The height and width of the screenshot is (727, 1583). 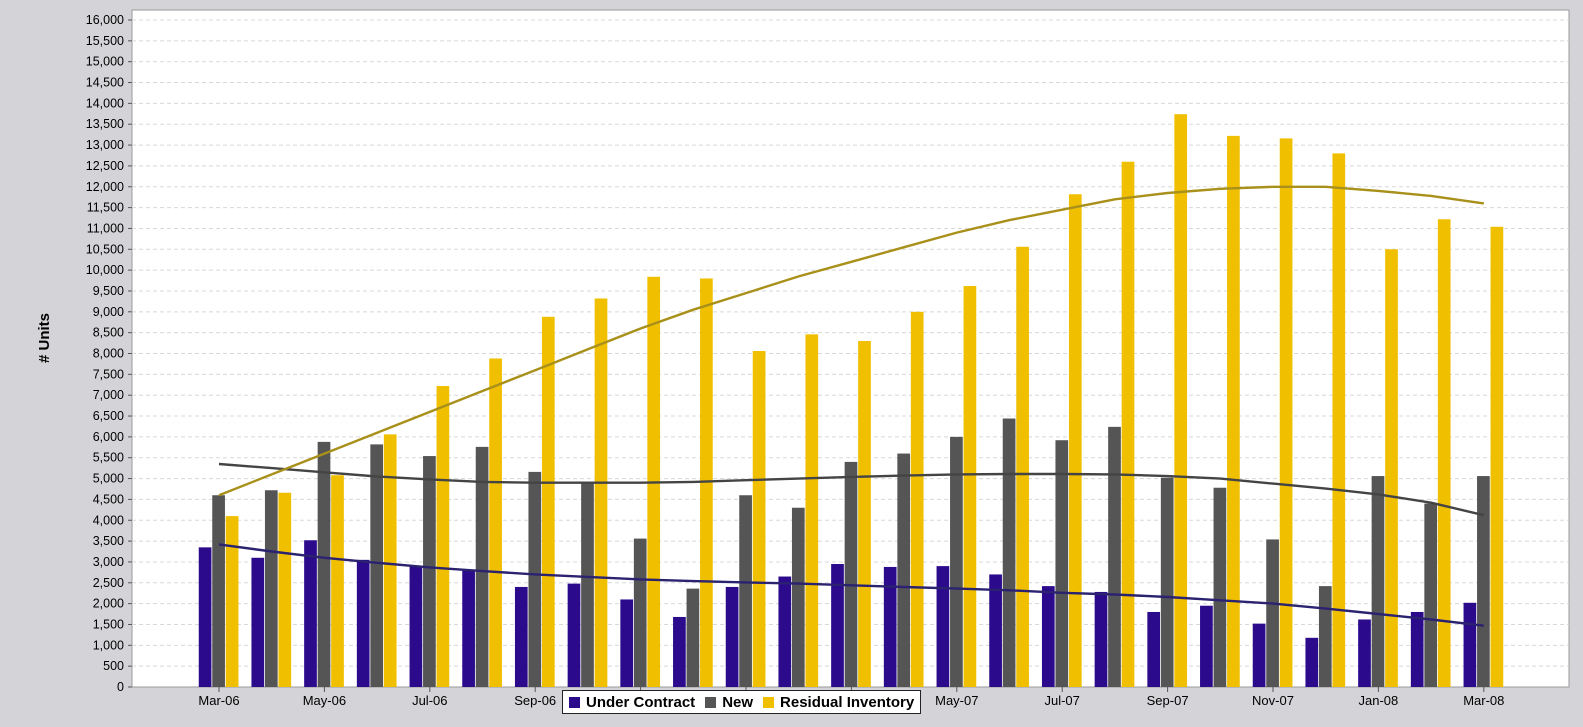 What do you see at coordinates (108, 562) in the screenshot?
I see `y-tick-label: 3,000` at bounding box center [108, 562].